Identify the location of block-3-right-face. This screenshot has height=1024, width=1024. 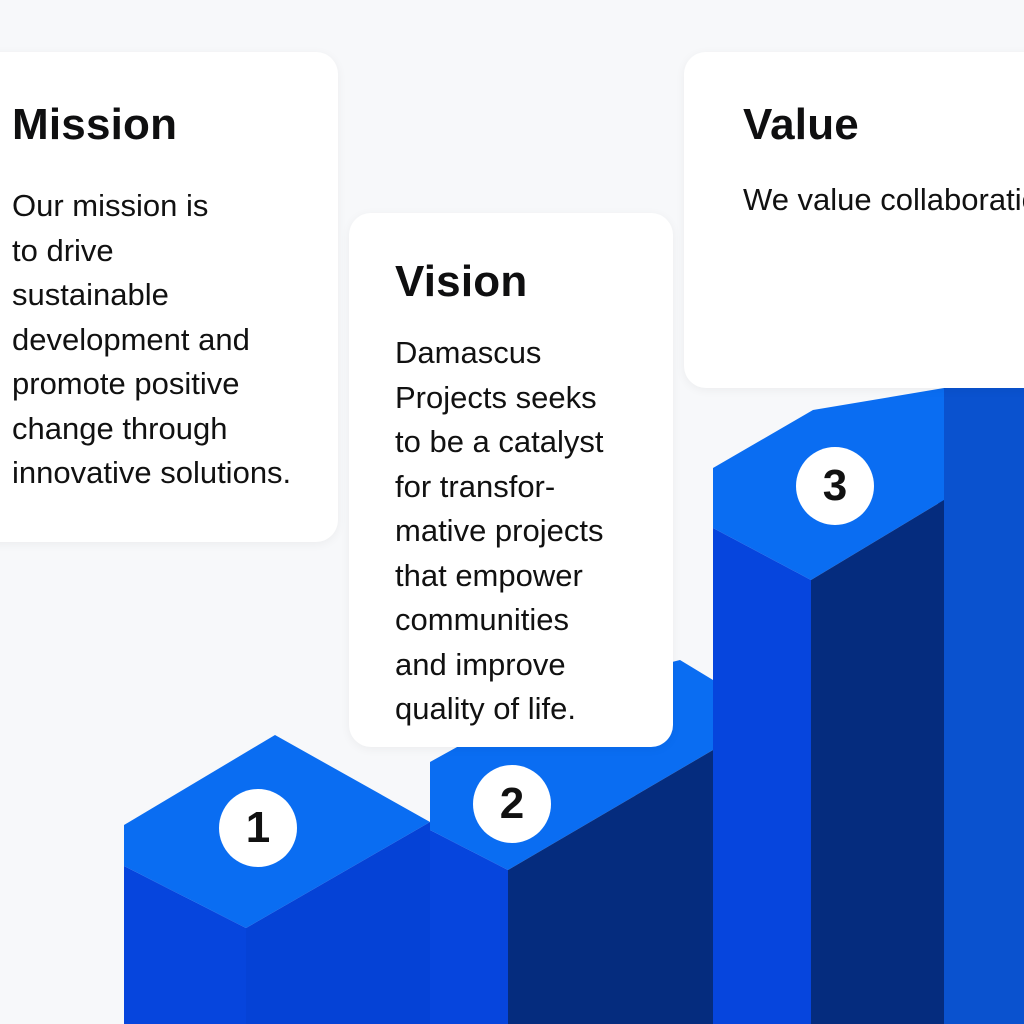
(877, 762).